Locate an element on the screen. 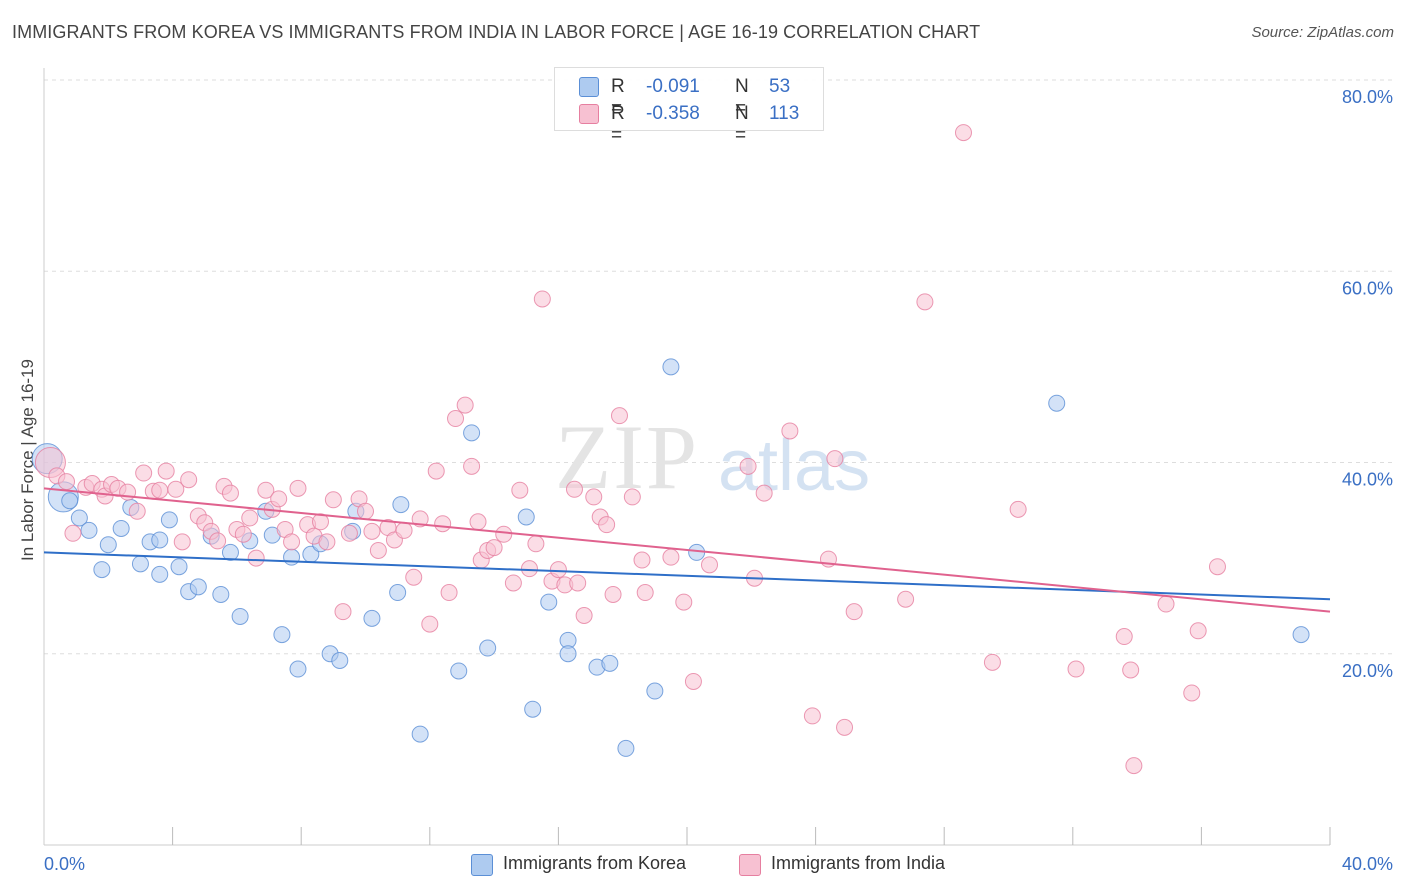 The width and height of the screenshot is (1406, 892). y-tick-label: 20.0% is located at coordinates (1367, 671).